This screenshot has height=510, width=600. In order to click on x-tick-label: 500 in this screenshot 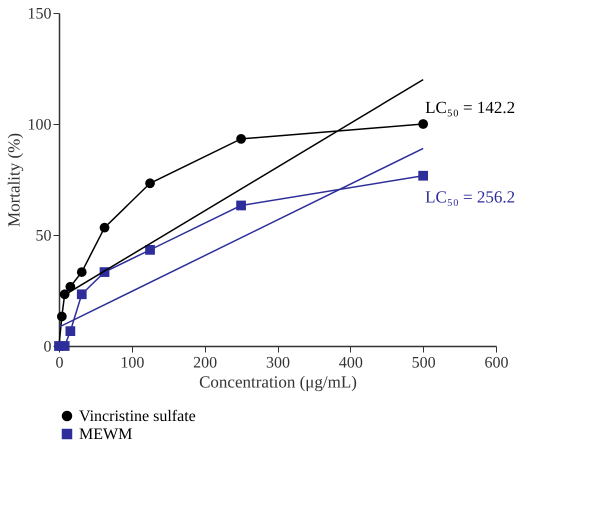, I will do `click(424, 363)`.